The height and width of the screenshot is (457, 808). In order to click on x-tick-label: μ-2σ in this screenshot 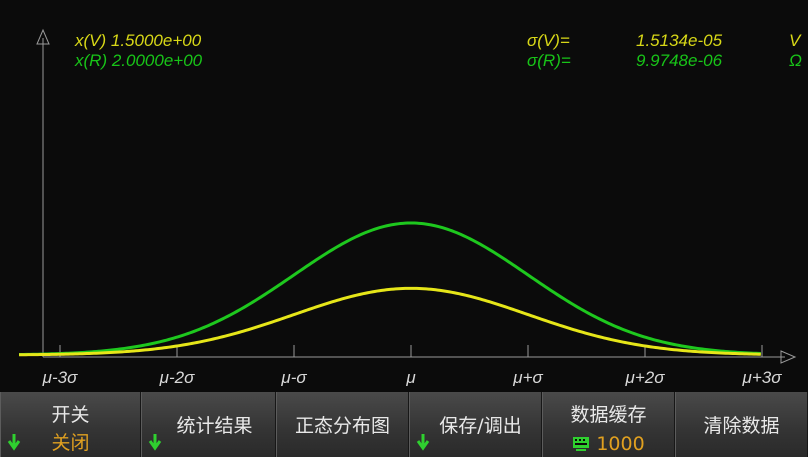, I will do `click(177, 377)`.